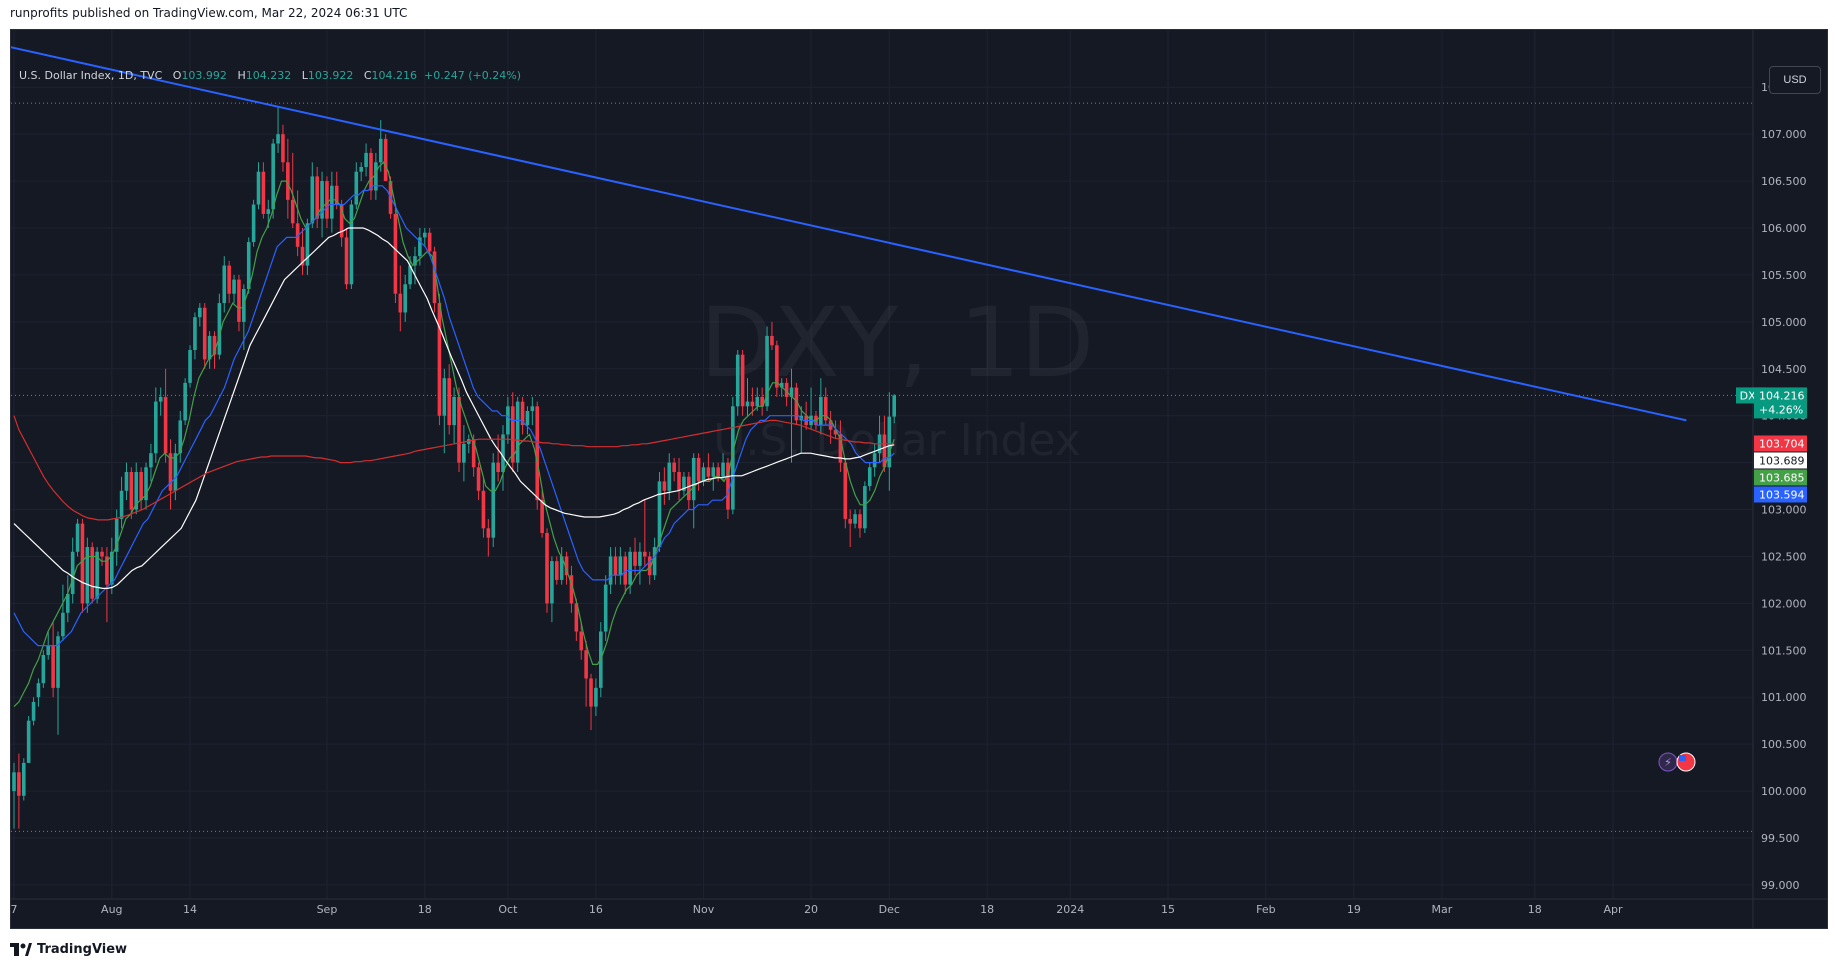 This screenshot has height=969, width=1835. Describe the element at coordinates (425, 909) in the screenshot. I see `x-tick-label: 18` at that location.